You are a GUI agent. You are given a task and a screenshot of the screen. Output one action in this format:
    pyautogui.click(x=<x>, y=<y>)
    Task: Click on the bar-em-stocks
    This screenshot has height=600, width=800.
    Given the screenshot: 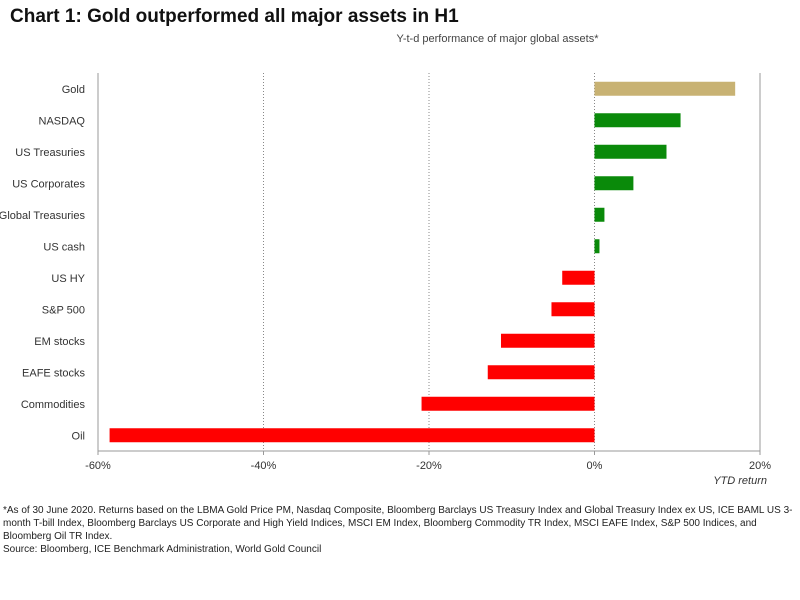 What is the action you would take?
    pyautogui.click(x=547, y=340)
    